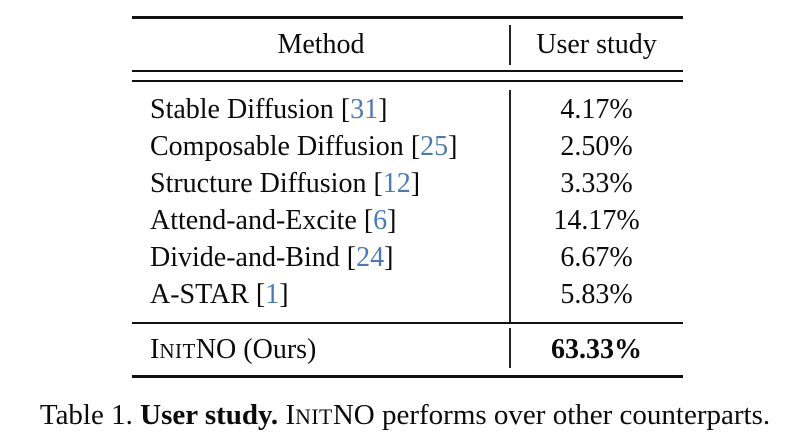  I want to click on table-row: Divide-and-Bind [24] 6.67%, so click(407, 257).